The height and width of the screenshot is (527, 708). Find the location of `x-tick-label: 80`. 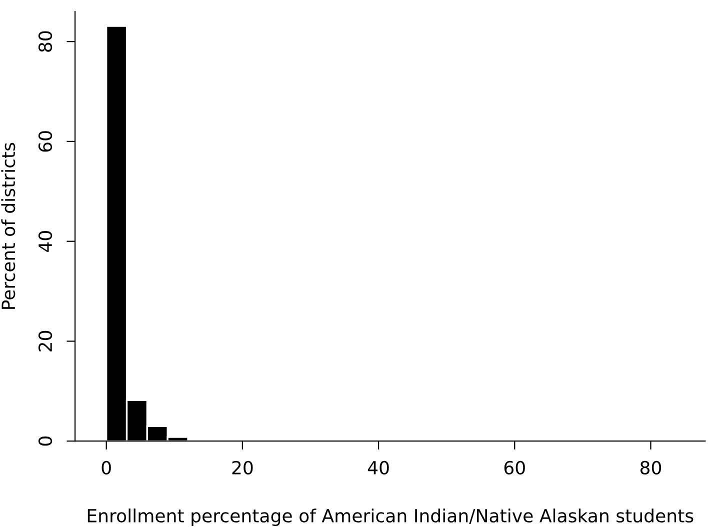

x-tick-label: 80 is located at coordinates (651, 467).